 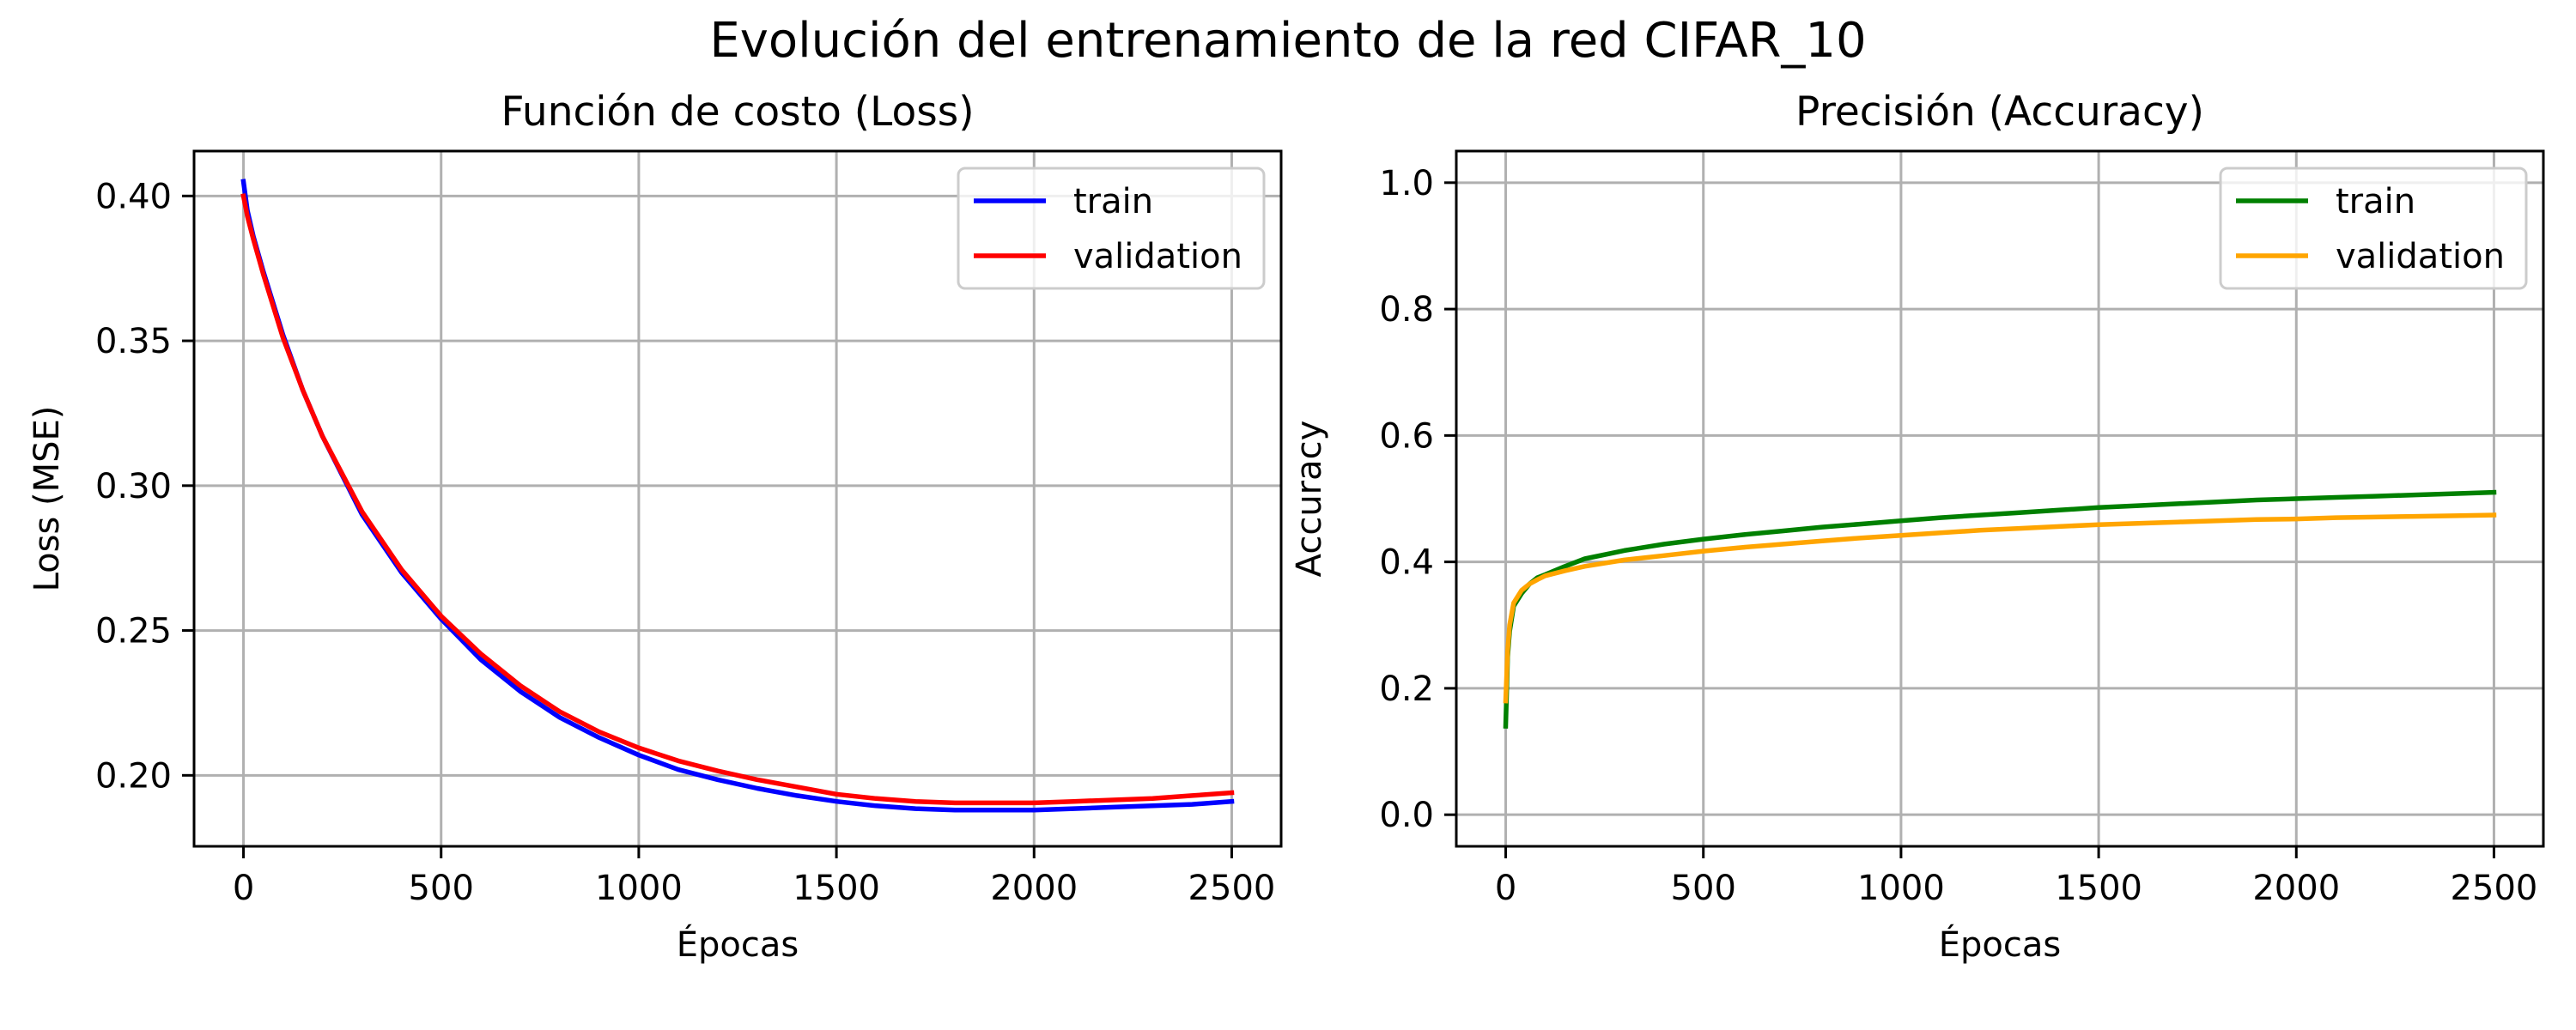 What do you see at coordinates (2420, 256) in the screenshot?
I see `accuracy-legend-label-validation: validation` at bounding box center [2420, 256].